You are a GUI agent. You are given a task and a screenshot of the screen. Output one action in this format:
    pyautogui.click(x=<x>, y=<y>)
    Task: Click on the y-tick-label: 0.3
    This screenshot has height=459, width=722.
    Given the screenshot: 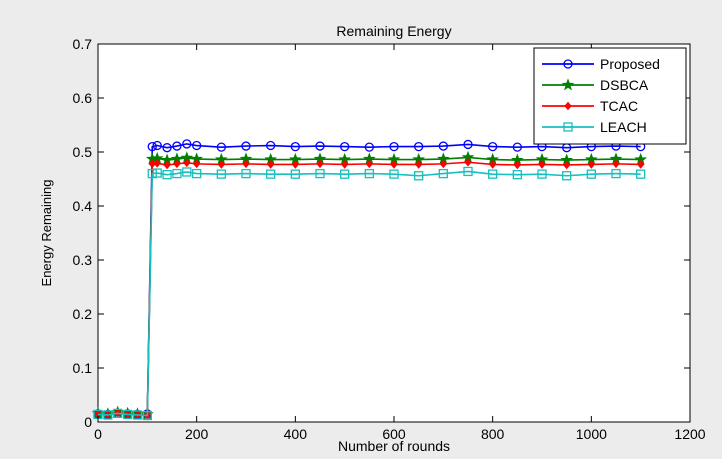 What is the action you would take?
    pyautogui.click(x=83, y=260)
    